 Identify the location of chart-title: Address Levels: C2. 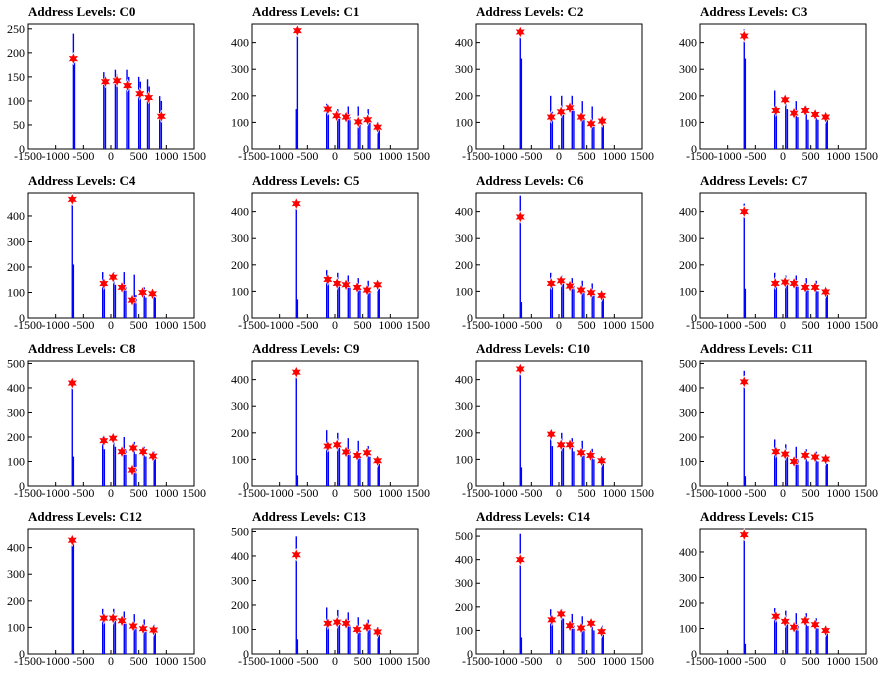
(529, 11).